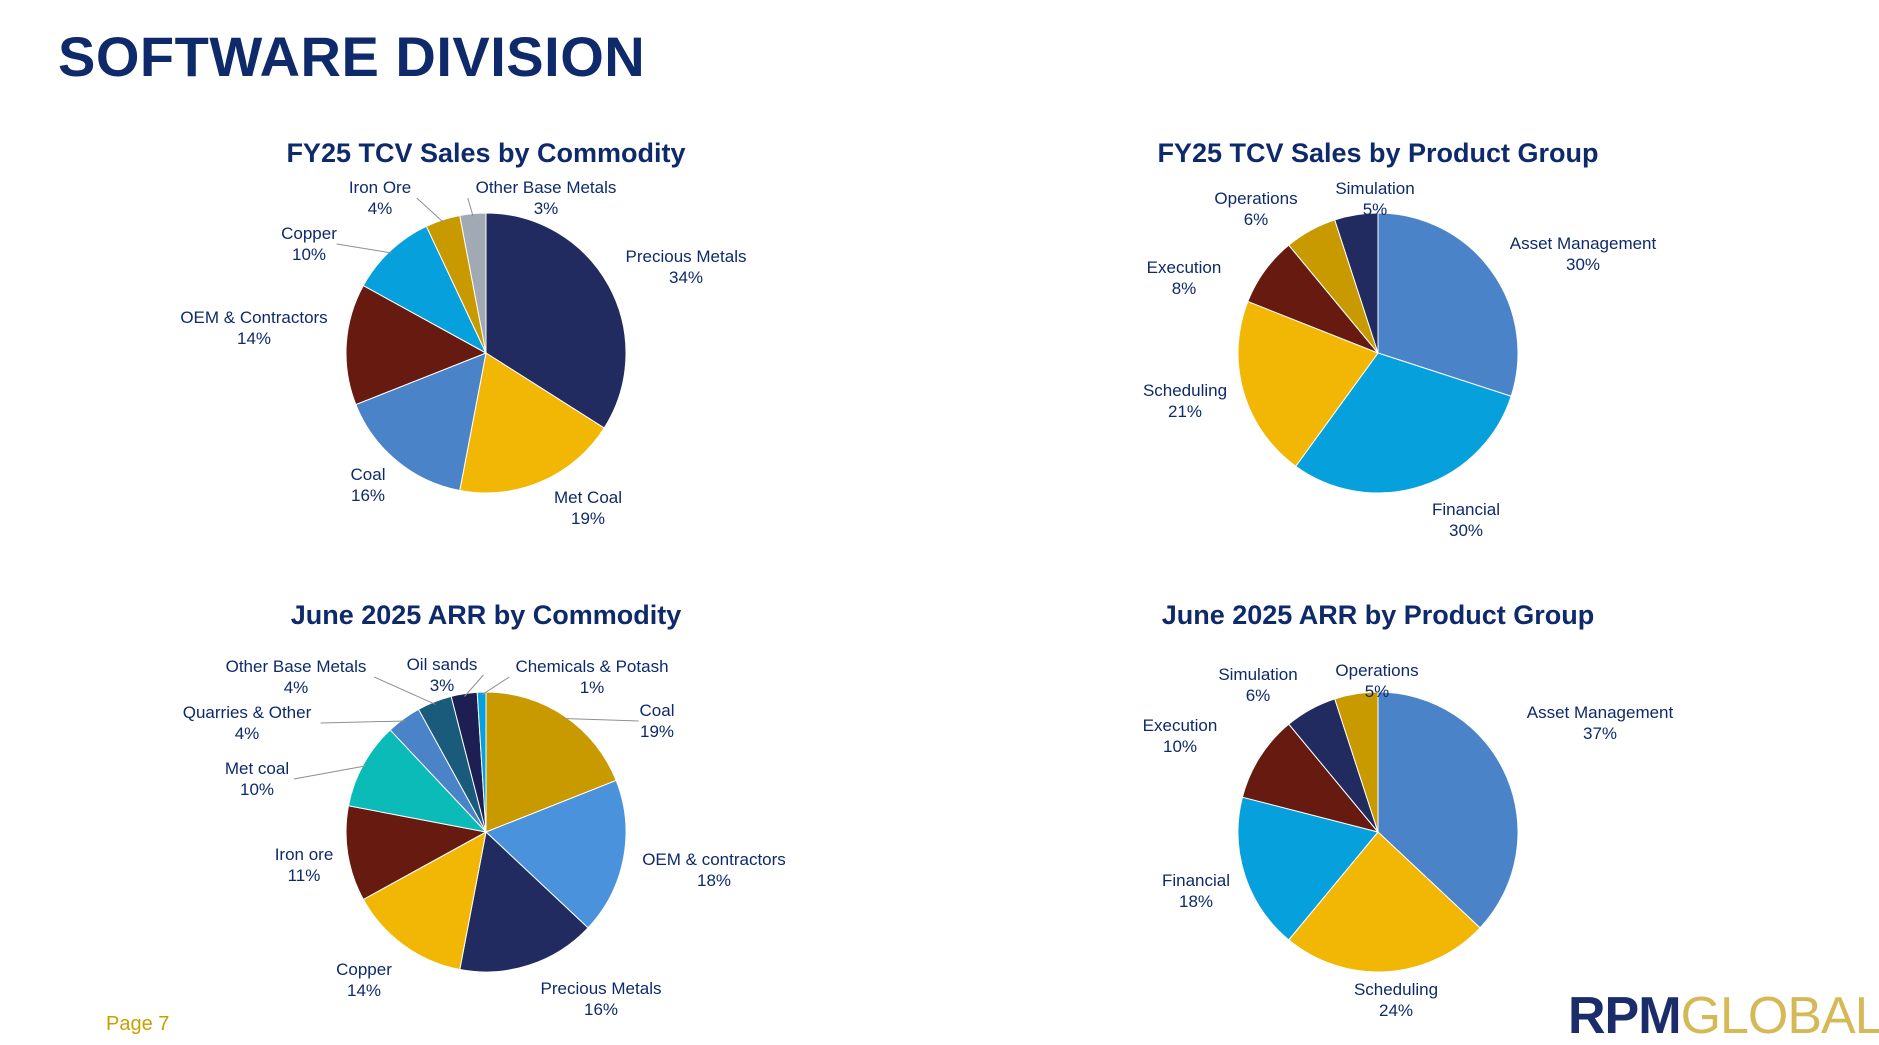 The width and height of the screenshot is (1879, 1045). I want to click on logo-part-rpm: RPM, so click(1625, 1016).